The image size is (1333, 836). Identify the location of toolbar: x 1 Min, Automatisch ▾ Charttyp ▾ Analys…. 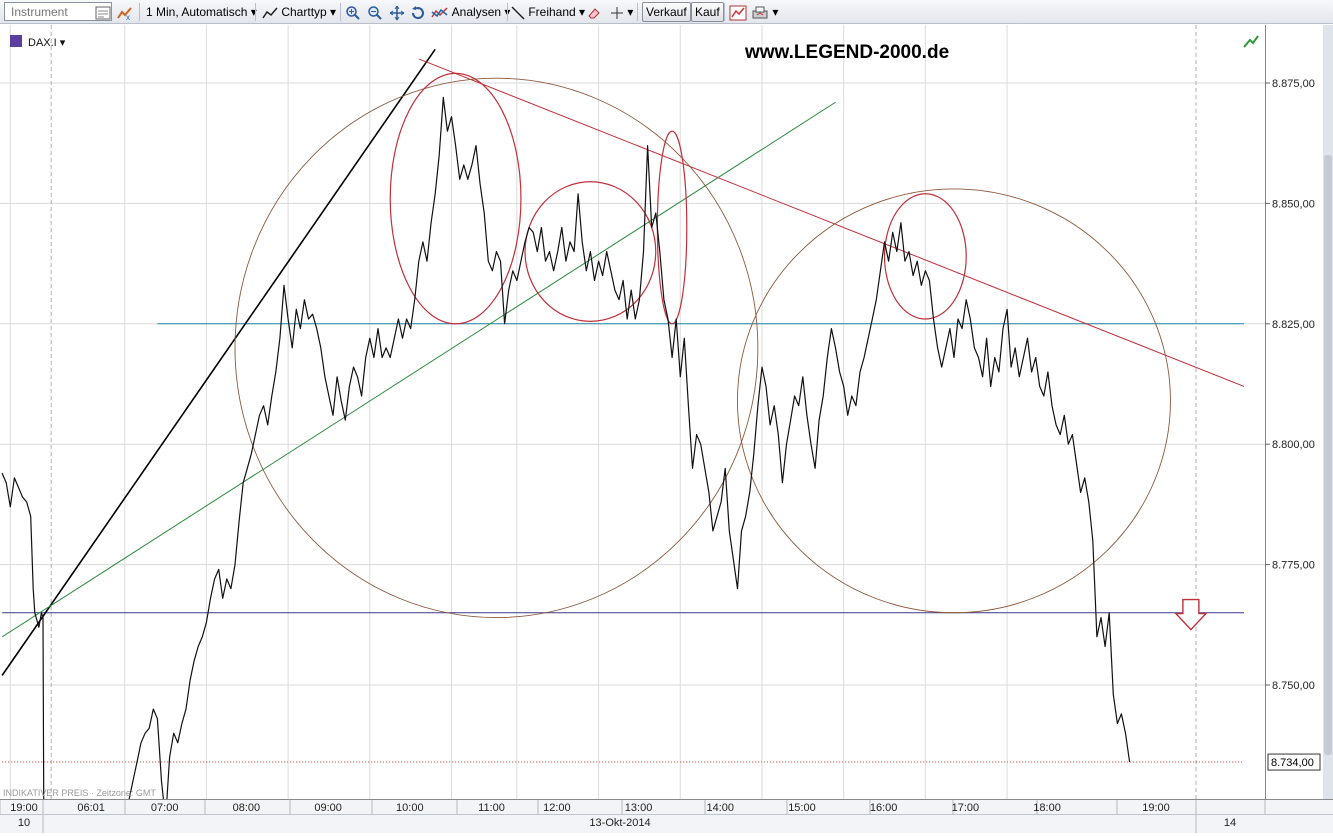
(666, 12).